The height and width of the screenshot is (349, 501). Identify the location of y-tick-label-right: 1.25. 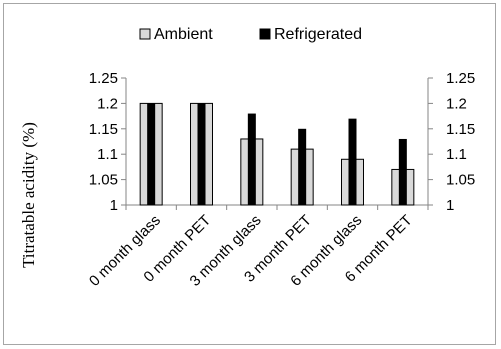
(460, 78).